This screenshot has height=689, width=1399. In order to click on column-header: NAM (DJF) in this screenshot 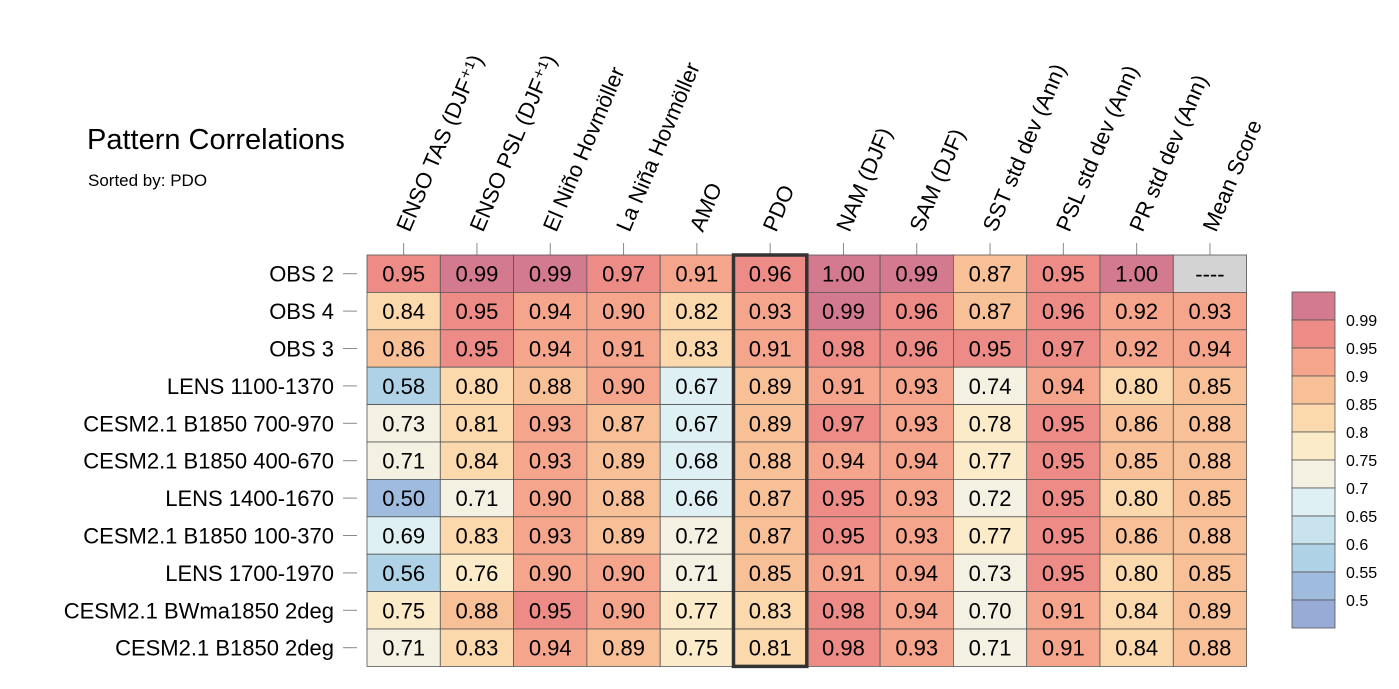, I will do `click(864, 179)`.